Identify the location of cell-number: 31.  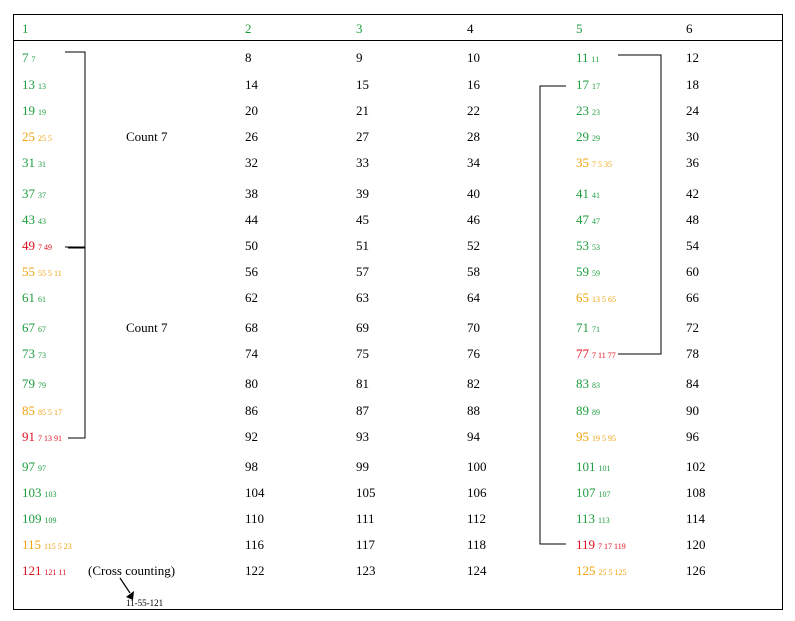
(28, 162).